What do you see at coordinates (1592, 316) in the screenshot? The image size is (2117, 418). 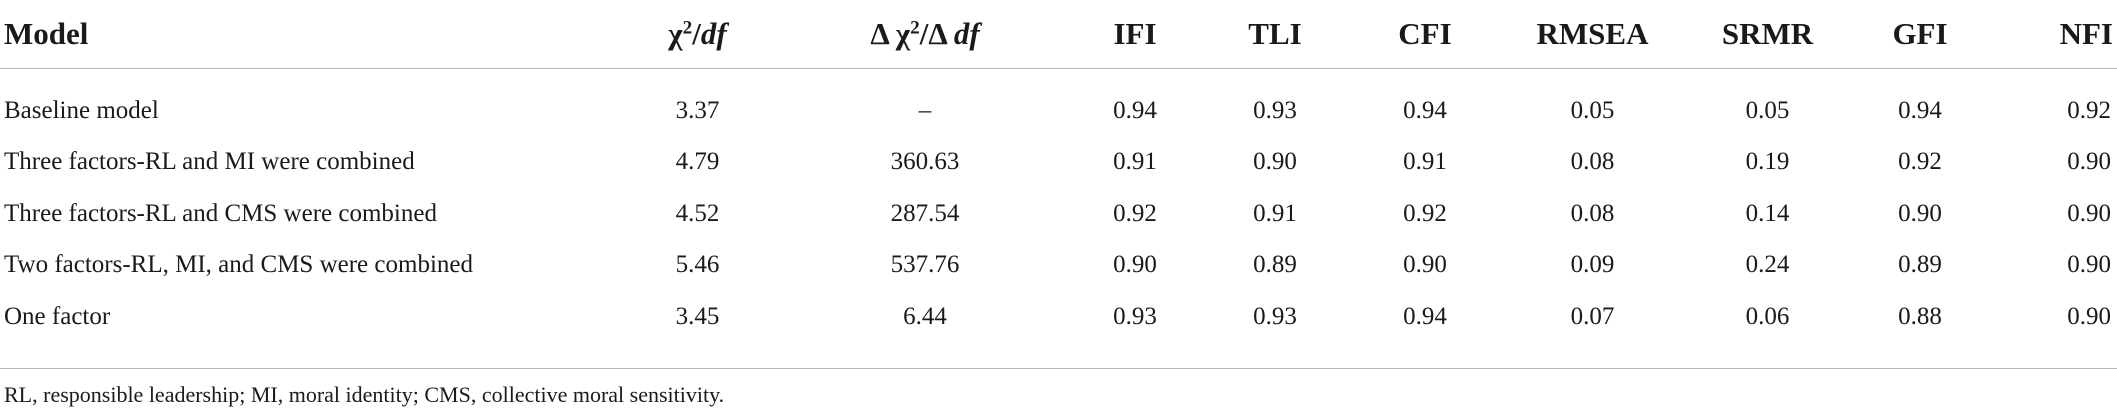 I see `cell-rmsea: 0.07` at bounding box center [1592, 316].